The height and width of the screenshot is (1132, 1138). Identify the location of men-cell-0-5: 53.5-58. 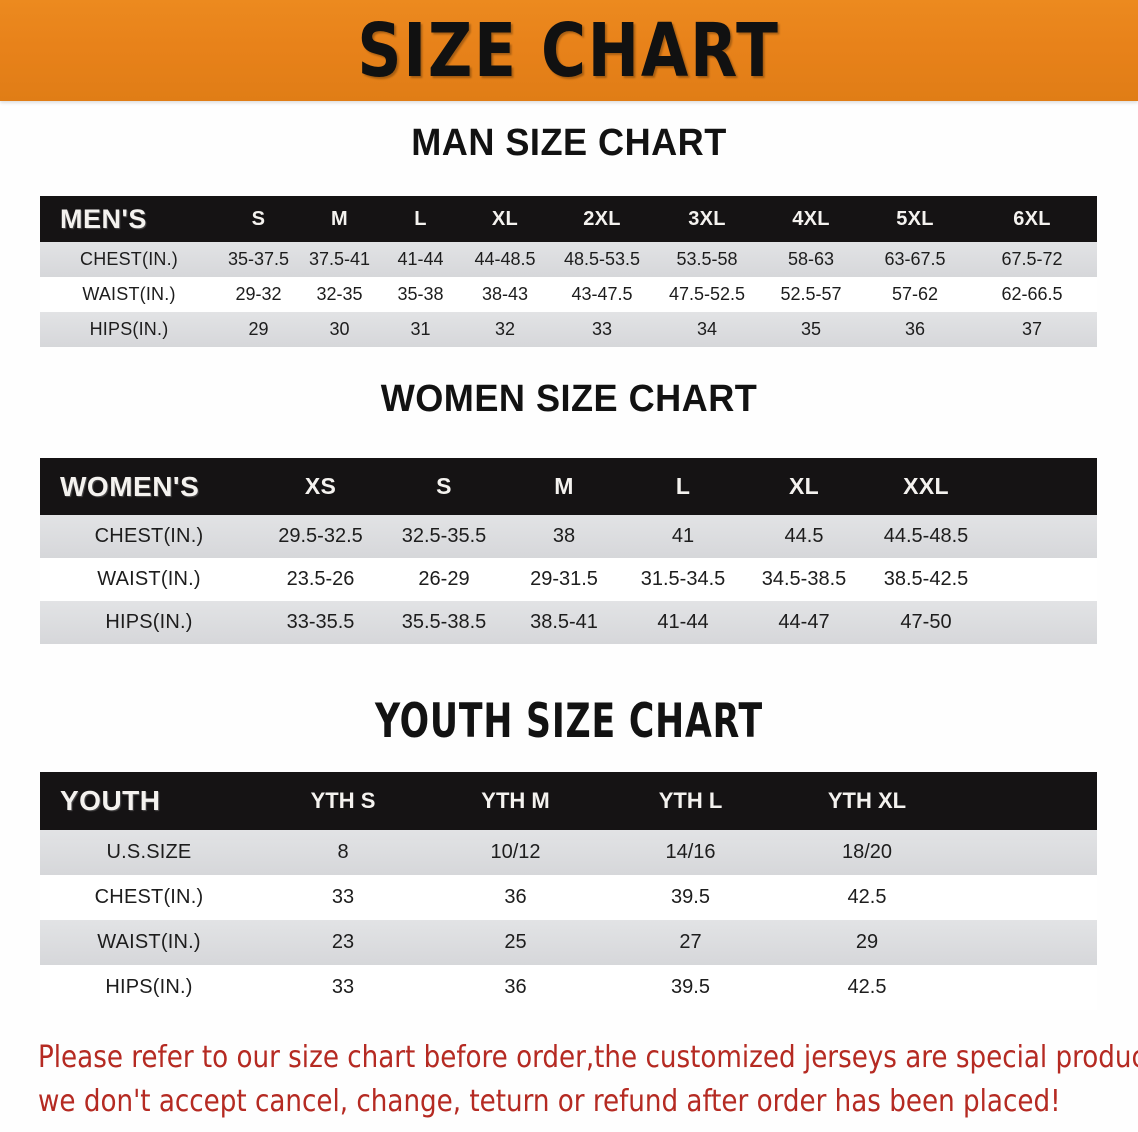
(707, 259).